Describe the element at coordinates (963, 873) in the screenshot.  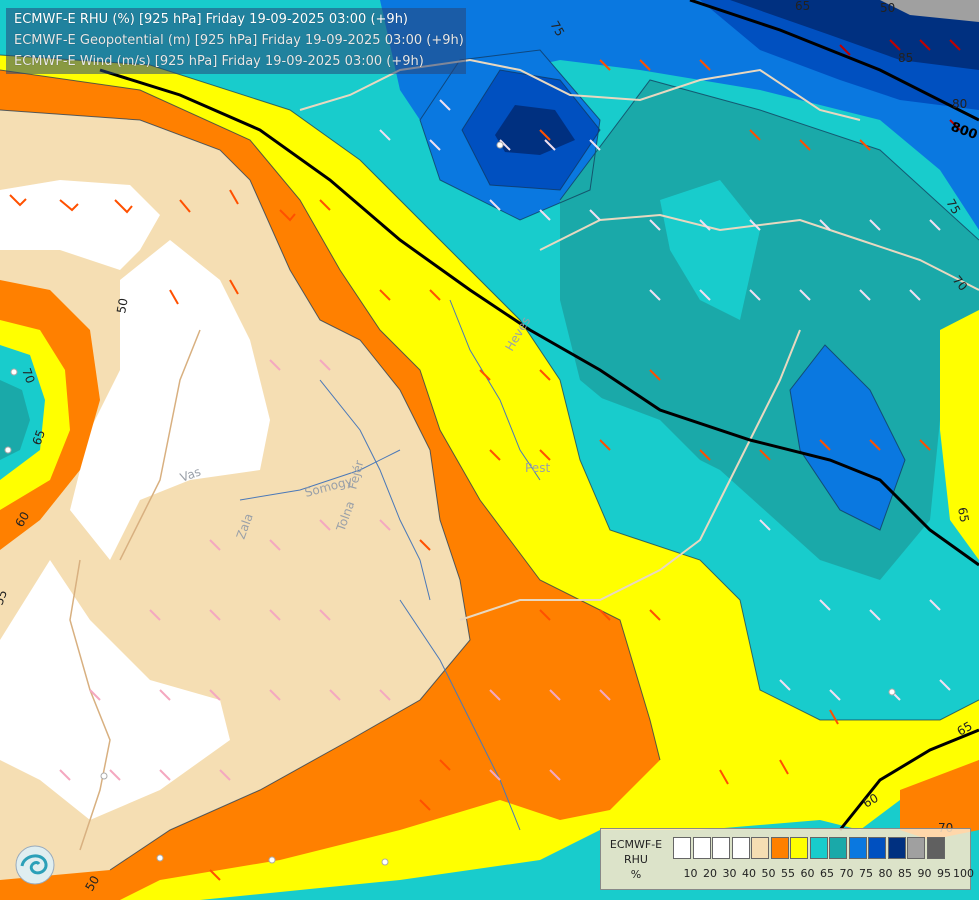
I see `legend-tick-label: 100` at that location.